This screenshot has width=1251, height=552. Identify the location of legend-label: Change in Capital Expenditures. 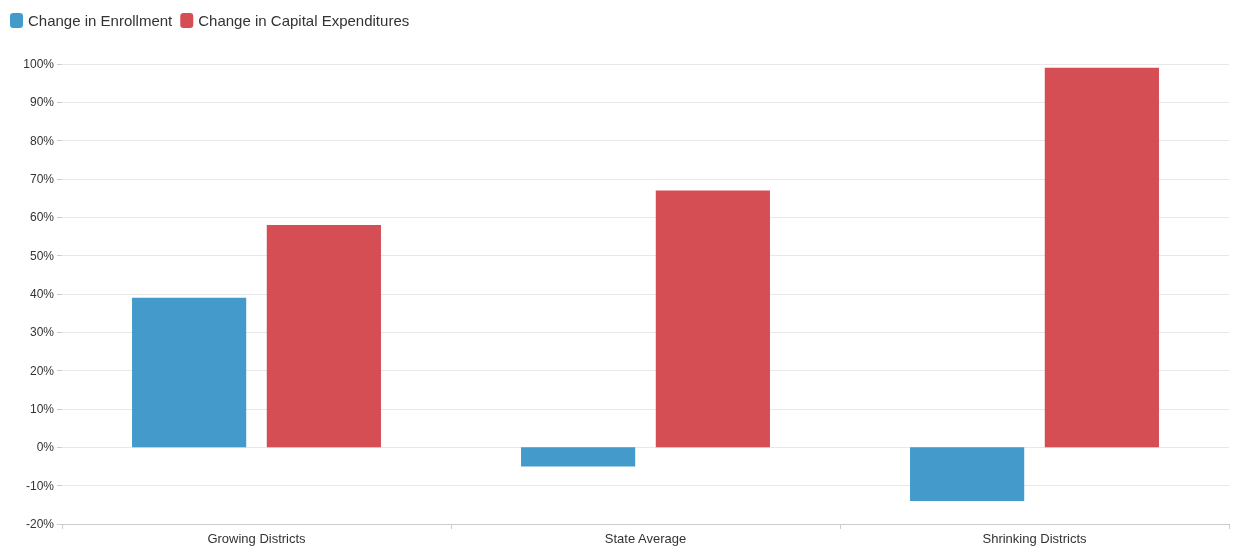
(304, 20).